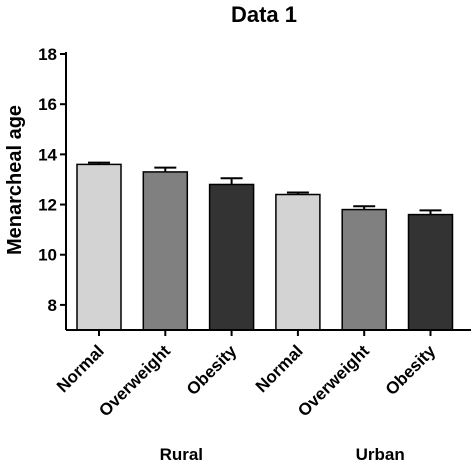 This screenshot has width=474, height=465. Describe the element at coordinates (380, 454) in the screenshot. I see `group-label: Urban` at that location.